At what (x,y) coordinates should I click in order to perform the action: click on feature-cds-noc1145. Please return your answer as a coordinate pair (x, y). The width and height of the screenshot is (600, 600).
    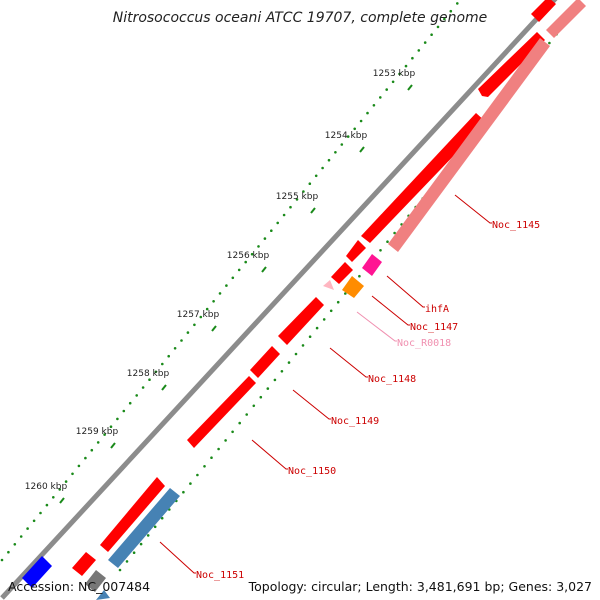
    Looking at the image, I should click on (469, 145).